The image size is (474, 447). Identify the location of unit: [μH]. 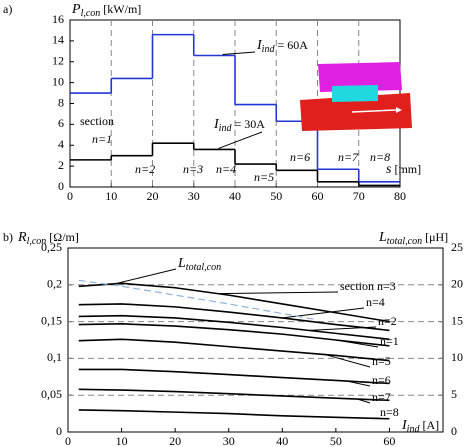
(436, 237).